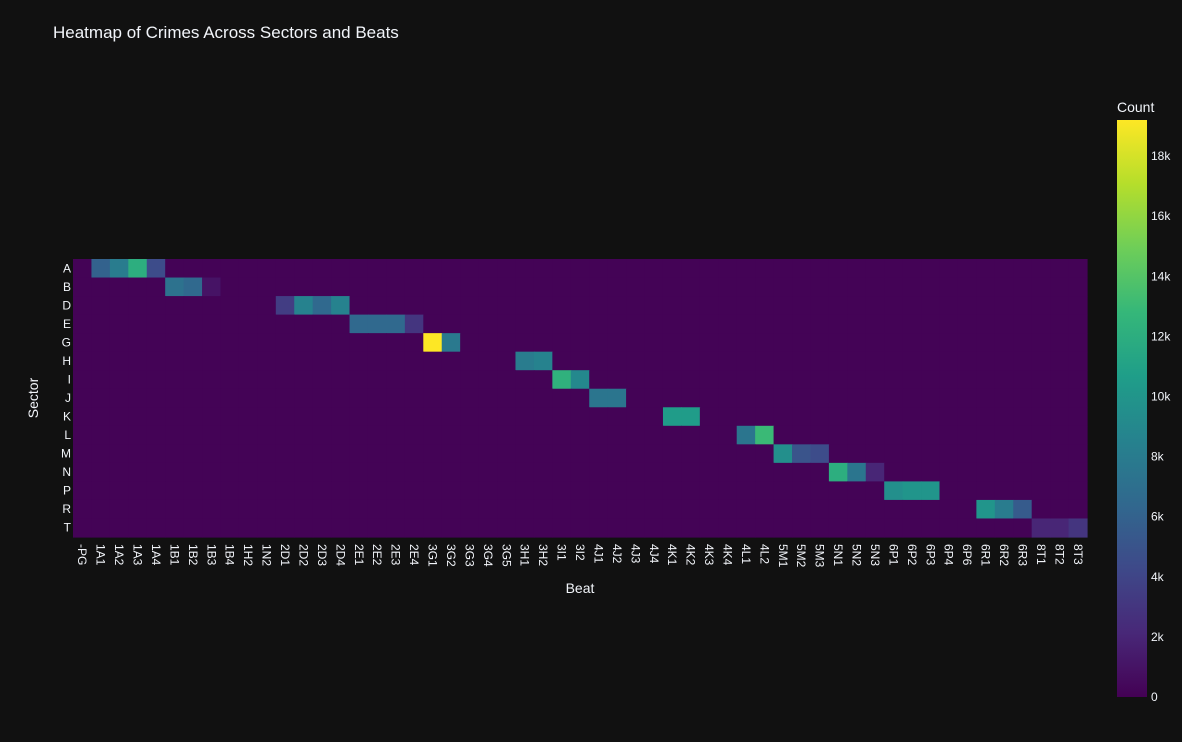  I want to click on heatmap-cell-R-3G3, so click(470, 509).